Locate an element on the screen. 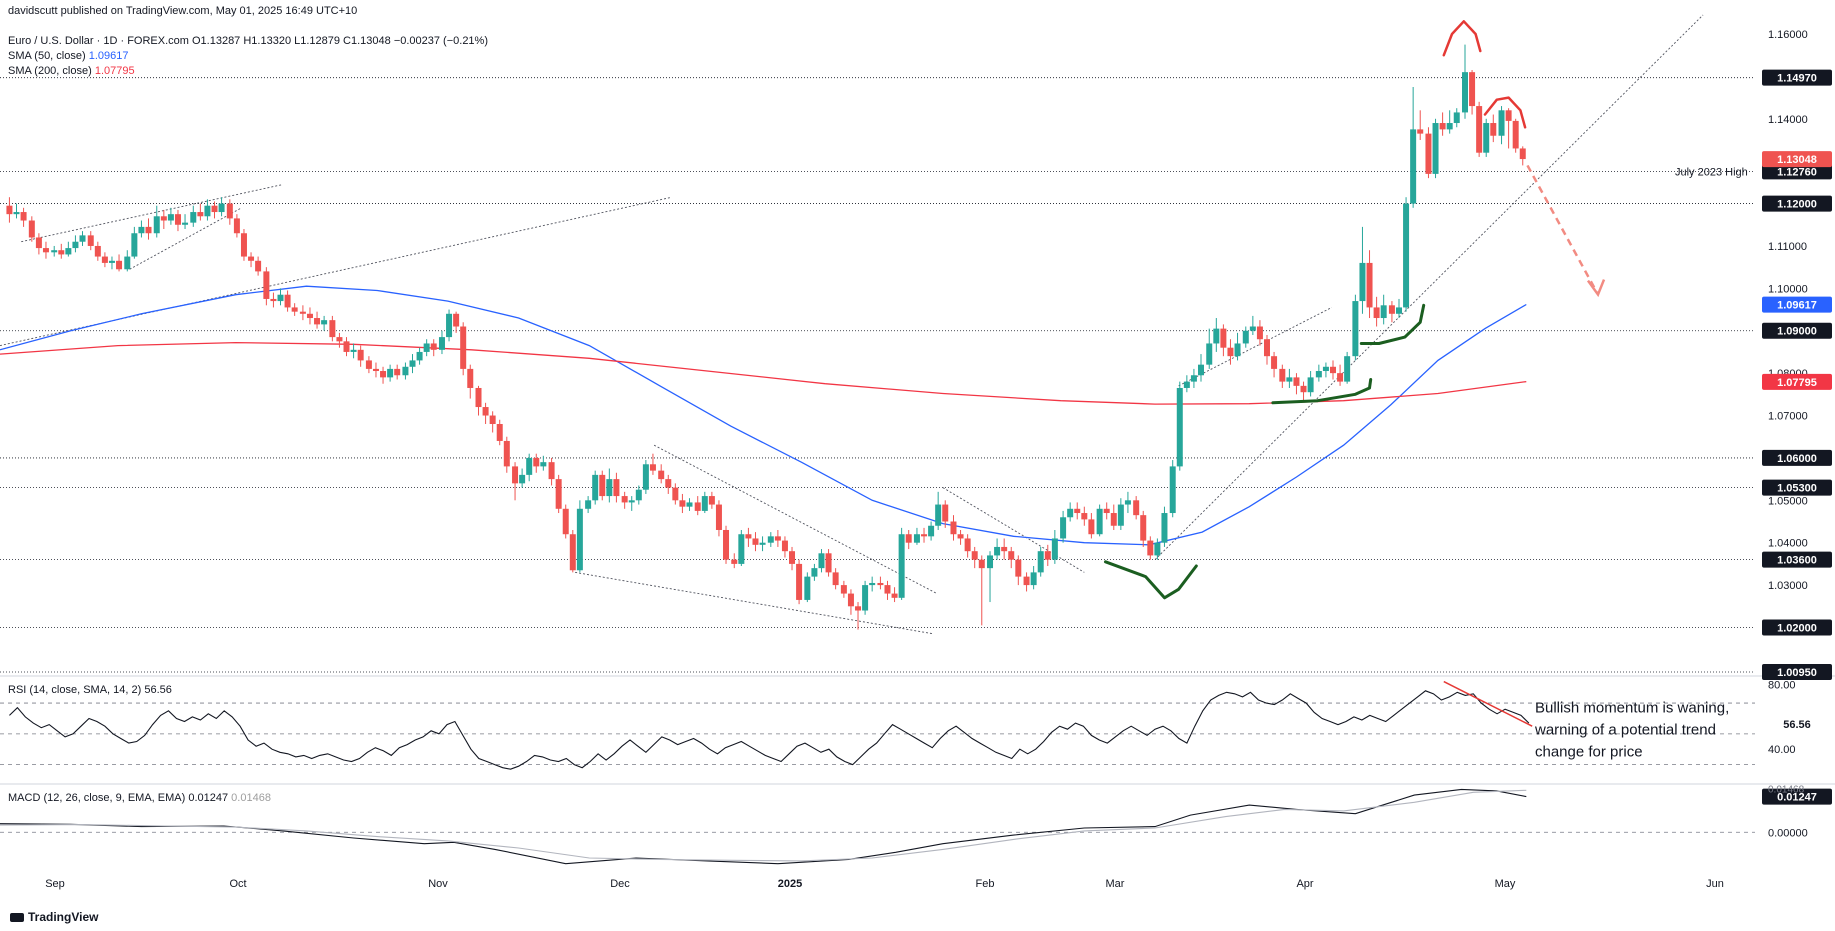 This screenshot has width=1835, height=931. last-price-label: 1.13048 is located at coordinates (1797, 160).